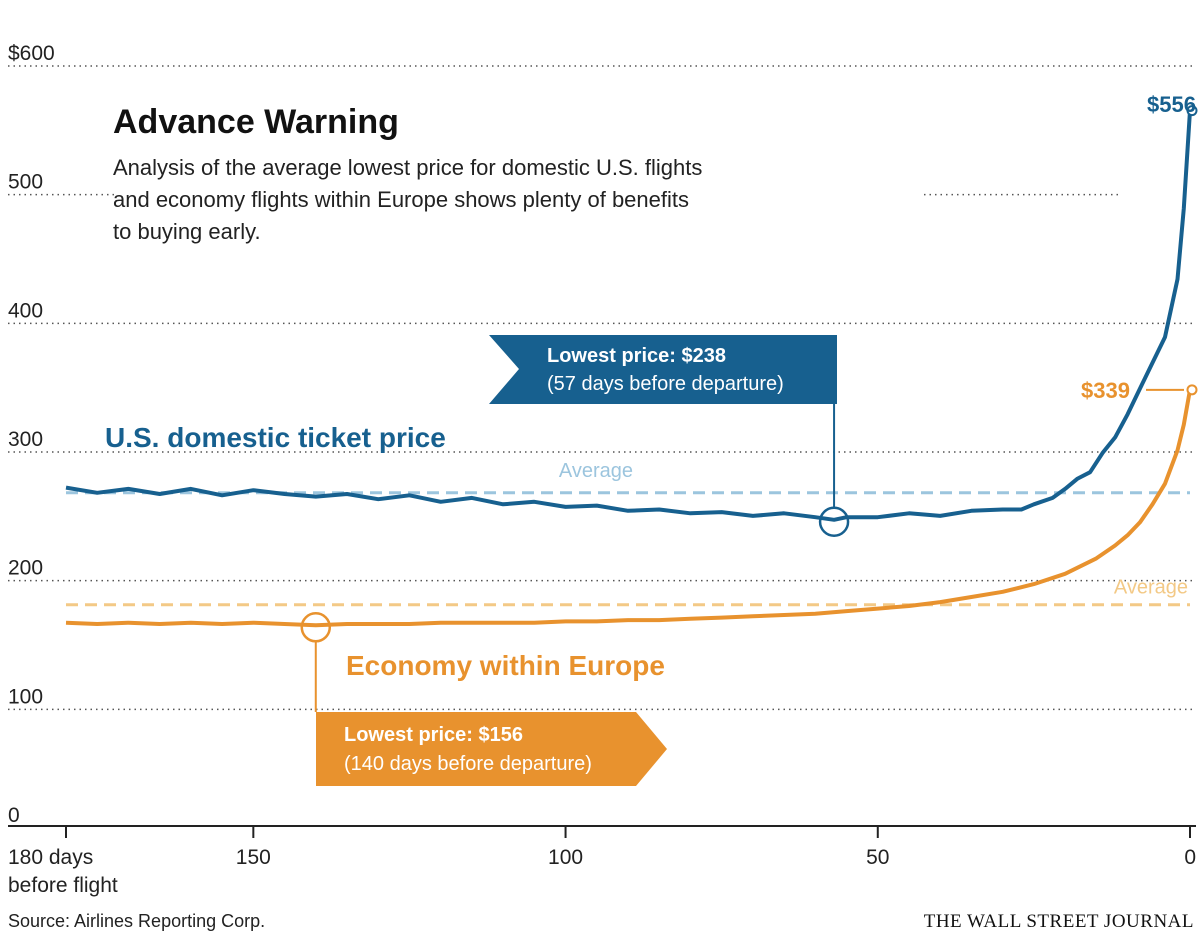 The width and height of the screenshot is (1200, 943). Describe the element at coordinates (1059, 921) in the screenshot. I see `publisher-logo: THE WALL STREET JOURNAL` at that location.